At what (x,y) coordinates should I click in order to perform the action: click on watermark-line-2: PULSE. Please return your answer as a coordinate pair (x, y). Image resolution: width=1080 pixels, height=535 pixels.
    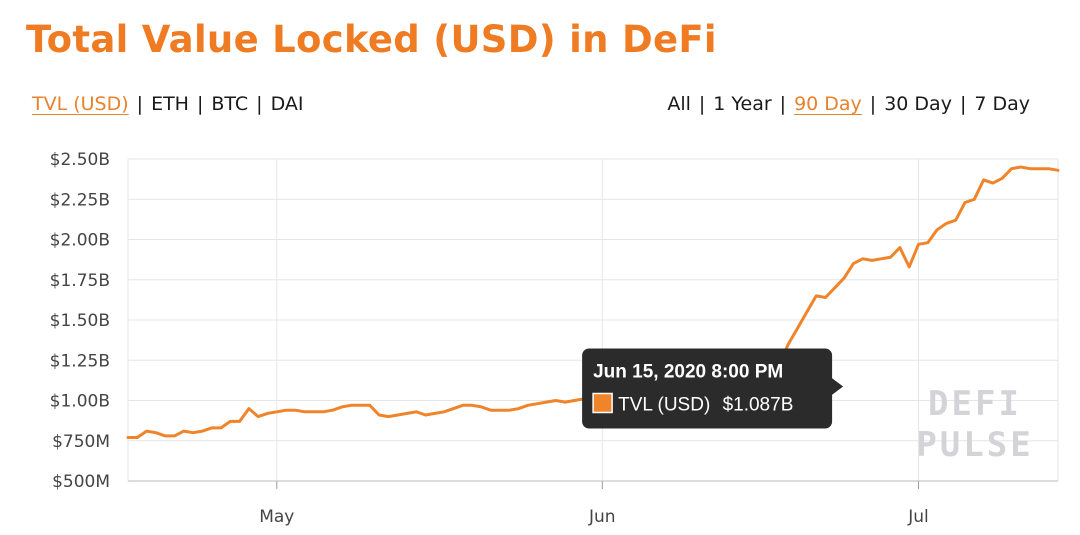
    Looking at the image, I should click on (974, 445).